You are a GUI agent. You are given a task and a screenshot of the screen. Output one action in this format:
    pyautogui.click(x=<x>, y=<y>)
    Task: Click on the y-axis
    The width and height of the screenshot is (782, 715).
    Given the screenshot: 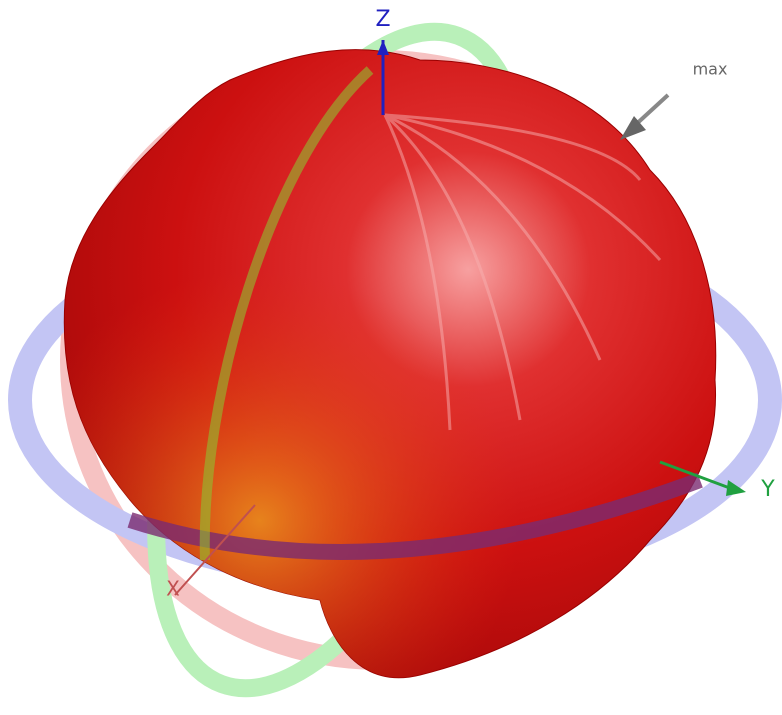 What is the action you would take?
    pyautogui.click(x=697, y=476)
    